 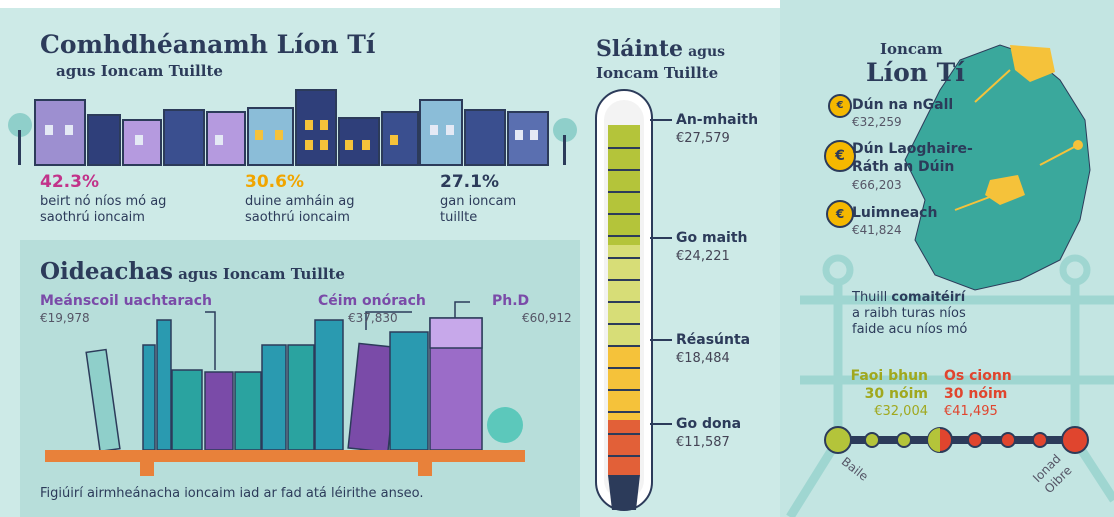 I want to click on level-name: Go dona, so click(x=709, y=424).